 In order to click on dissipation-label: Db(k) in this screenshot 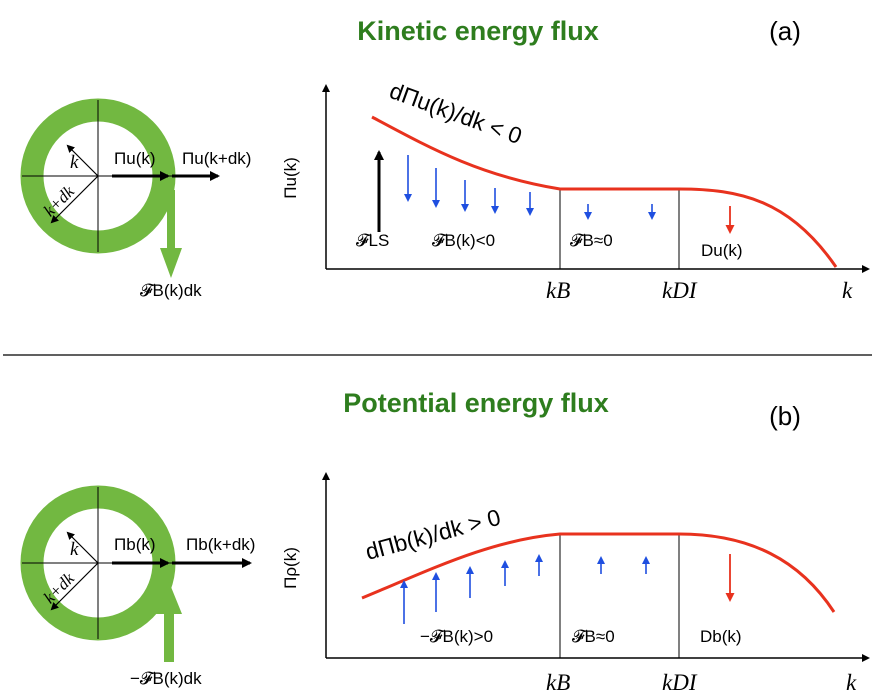, I will do `click(721, 636)`.